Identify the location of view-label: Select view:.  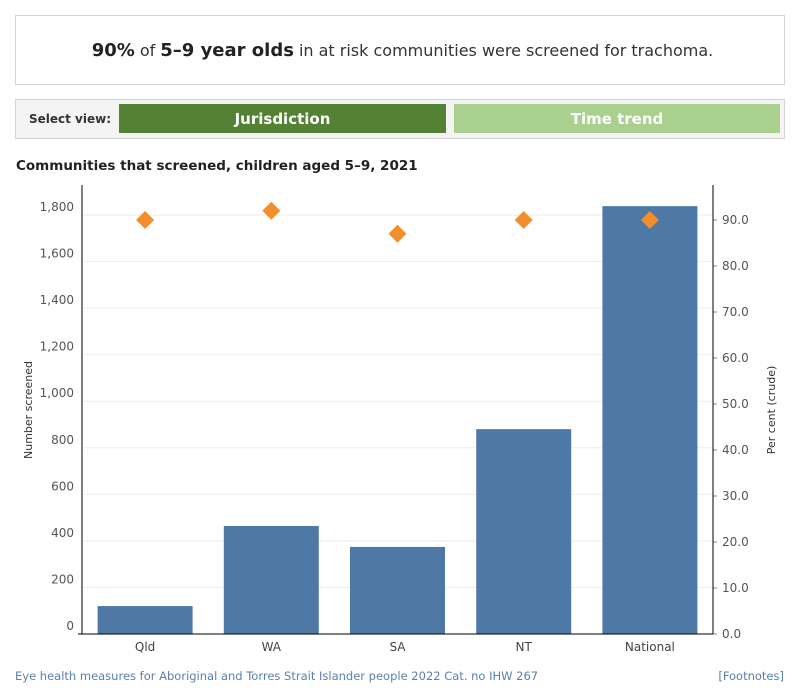
(70, 119).